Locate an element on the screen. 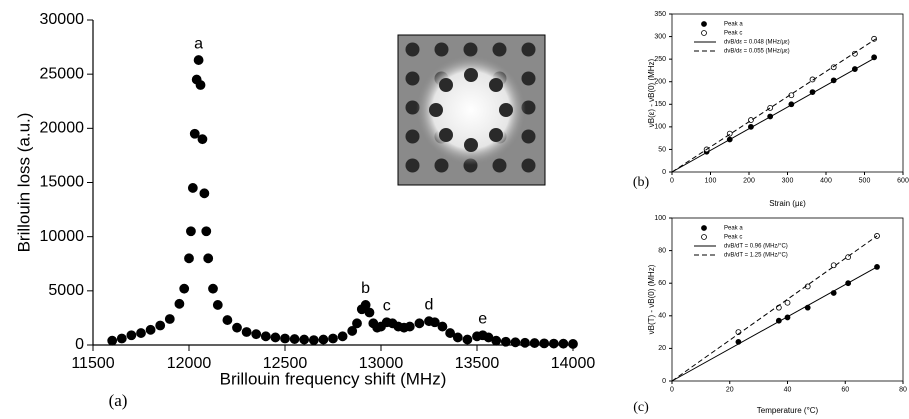  y-tick-label: 50 is located at coordinates (662, 149).